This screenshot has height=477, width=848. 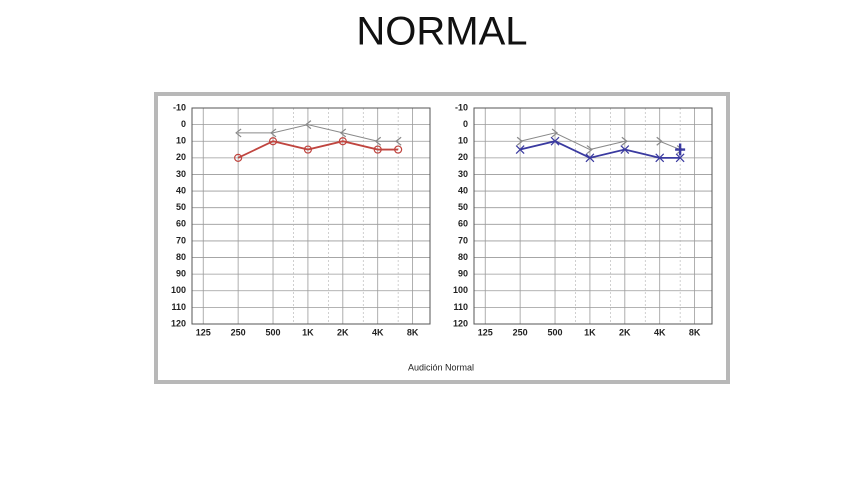 I want to click on slide-title: NORMAL, so click(x=441, y=32).